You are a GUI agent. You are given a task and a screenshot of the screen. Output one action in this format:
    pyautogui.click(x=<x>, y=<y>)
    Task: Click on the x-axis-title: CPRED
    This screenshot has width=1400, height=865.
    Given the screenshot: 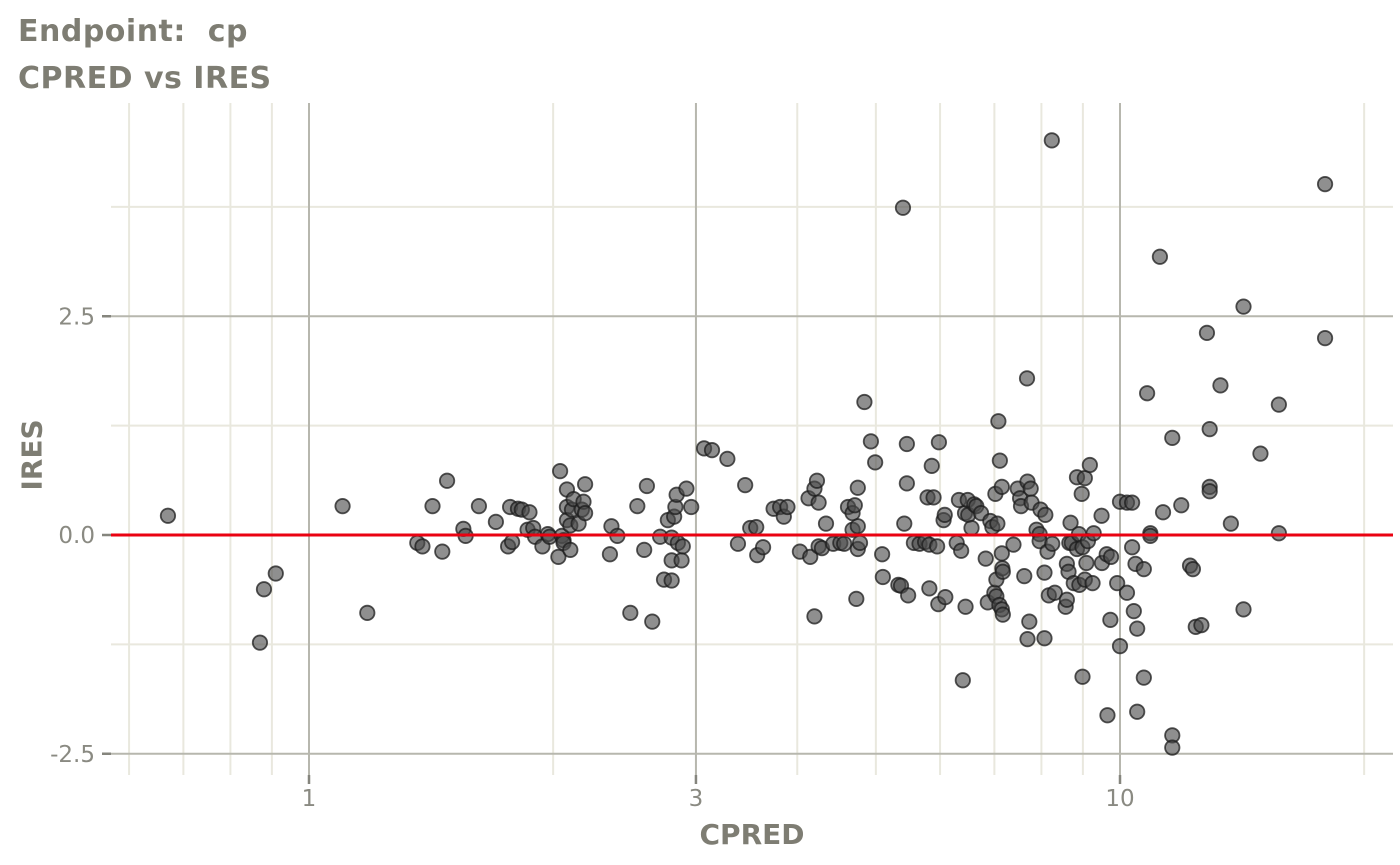 What is the action you would take?
    pyautogui.click(x=752, y=834)
    